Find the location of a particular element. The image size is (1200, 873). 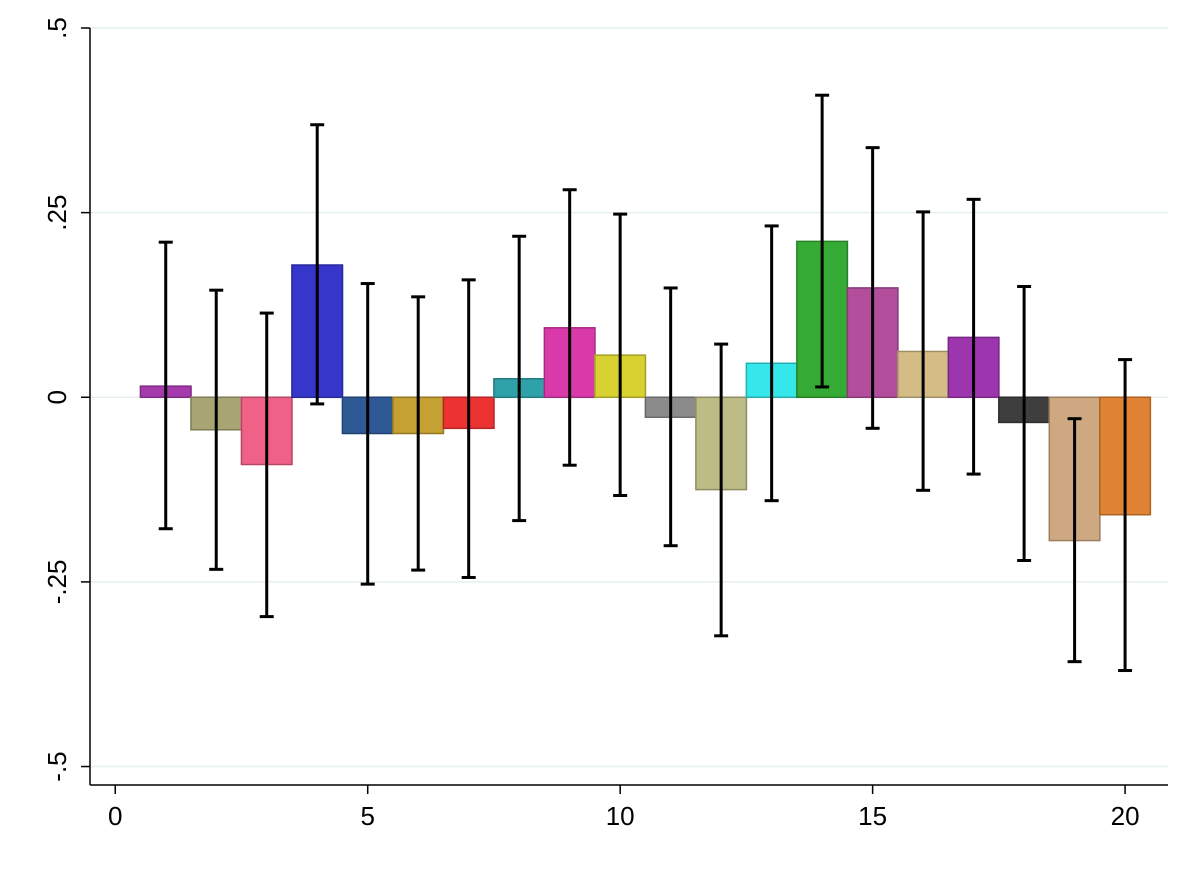

y-tick-label: -.5 is located at coordinates (57, 766).